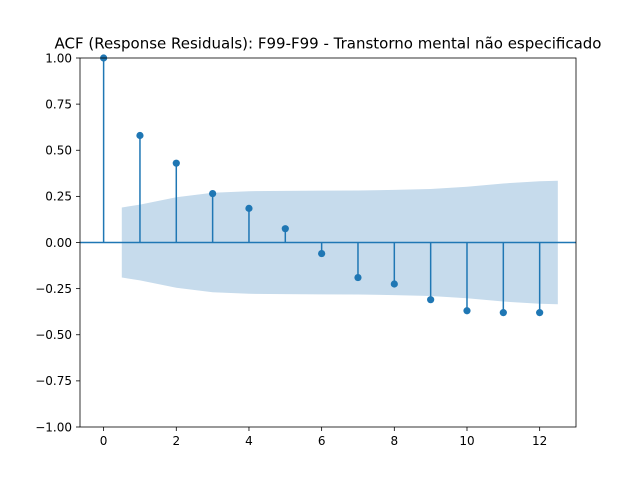 This screenshot has width=640, height=485. I want to click on y-tick-label: −0.25, so click(53, 289).